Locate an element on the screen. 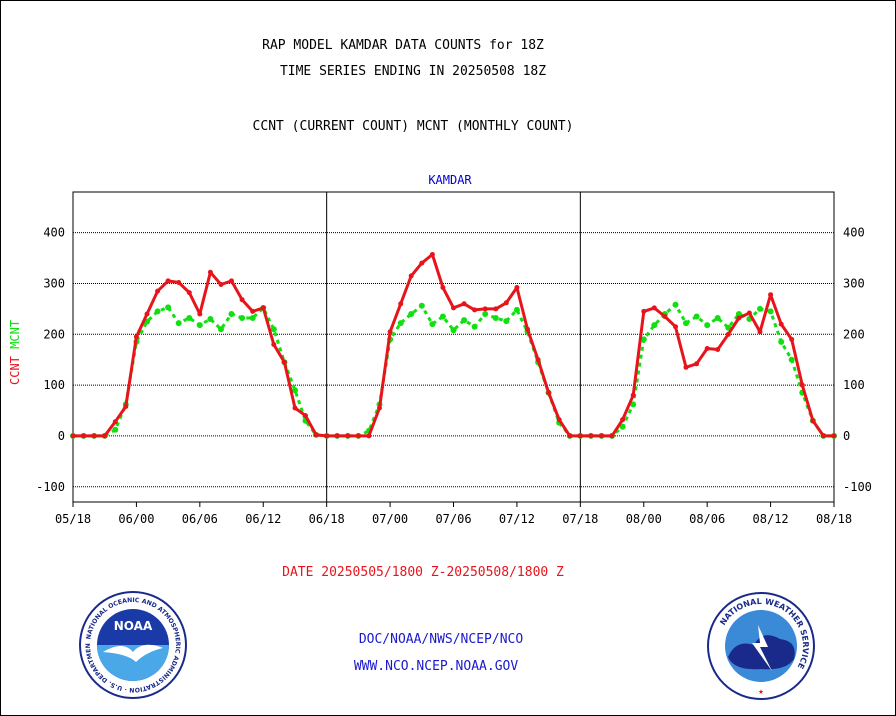 This screenshot has height=716, width=896. x-tick-label: 08/00 is located at coordinates (644, 519).